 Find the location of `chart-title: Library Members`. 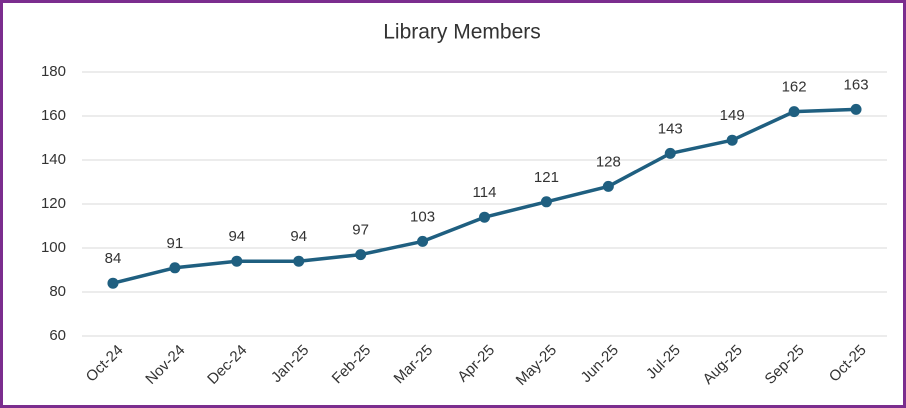

chart-title: Library Members is located at coordinates (462, 32).